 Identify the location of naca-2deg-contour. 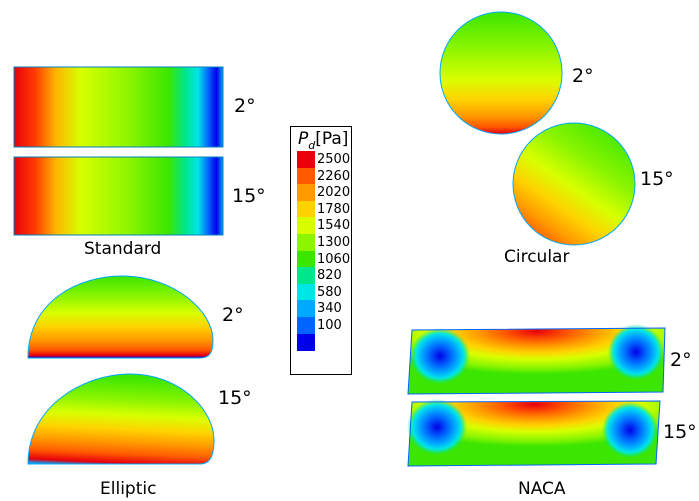
(536, 359).